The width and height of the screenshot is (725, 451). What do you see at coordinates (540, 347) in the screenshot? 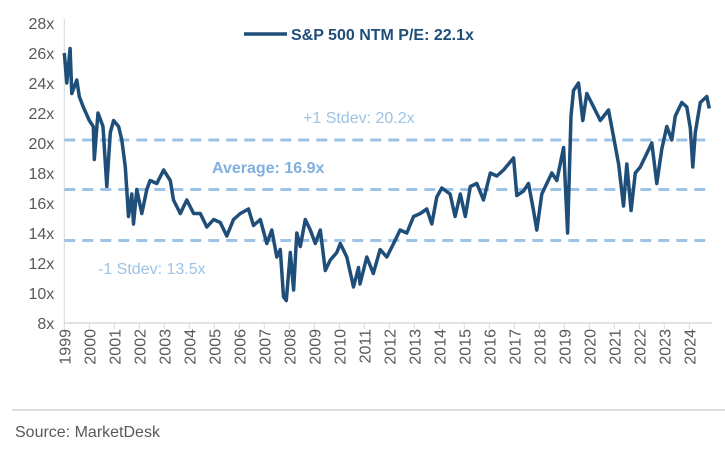
I see `x-tick-label: 2018` at bounding box center [540, 347].